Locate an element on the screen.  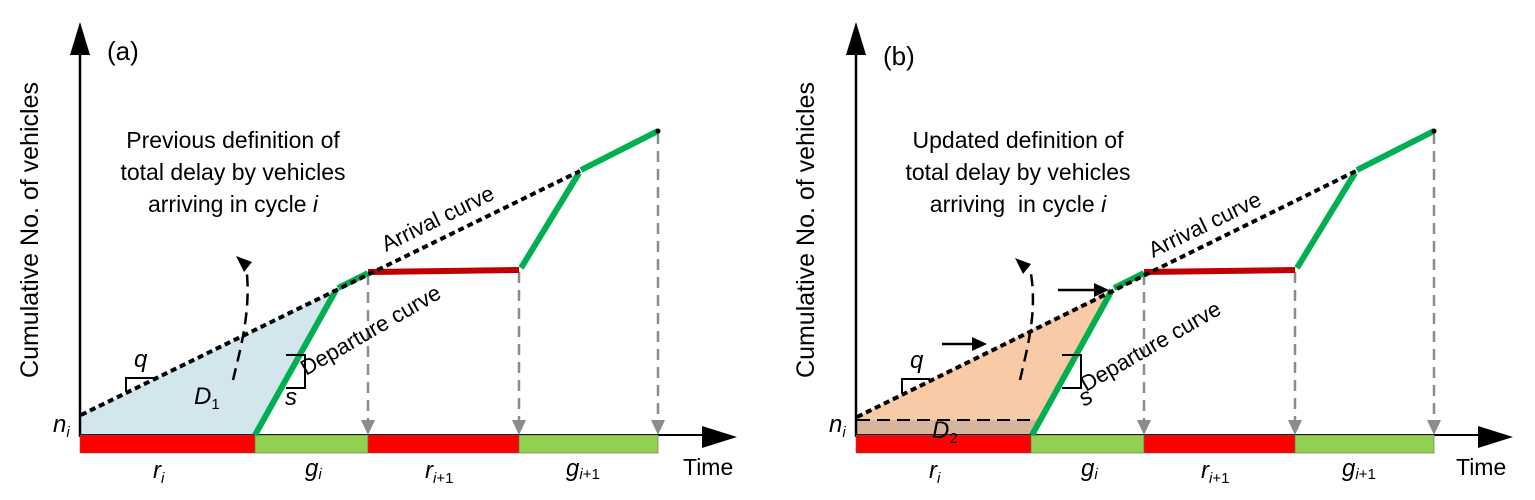
departure-curve-label: Departure curve is located at coordinates (370, 330).